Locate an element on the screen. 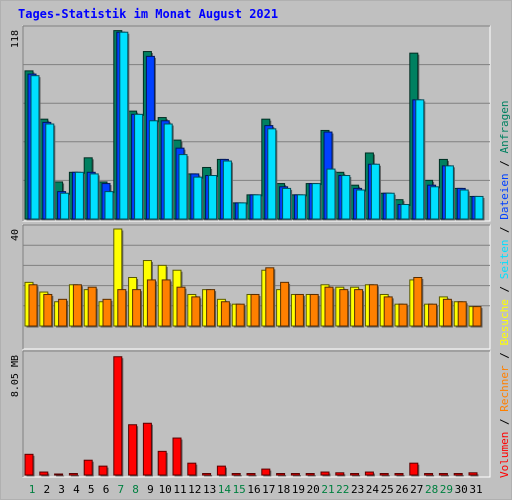 This screenshot has height=500, width=512. legend-rechner: Rechner is located at coordinates (504, 391).